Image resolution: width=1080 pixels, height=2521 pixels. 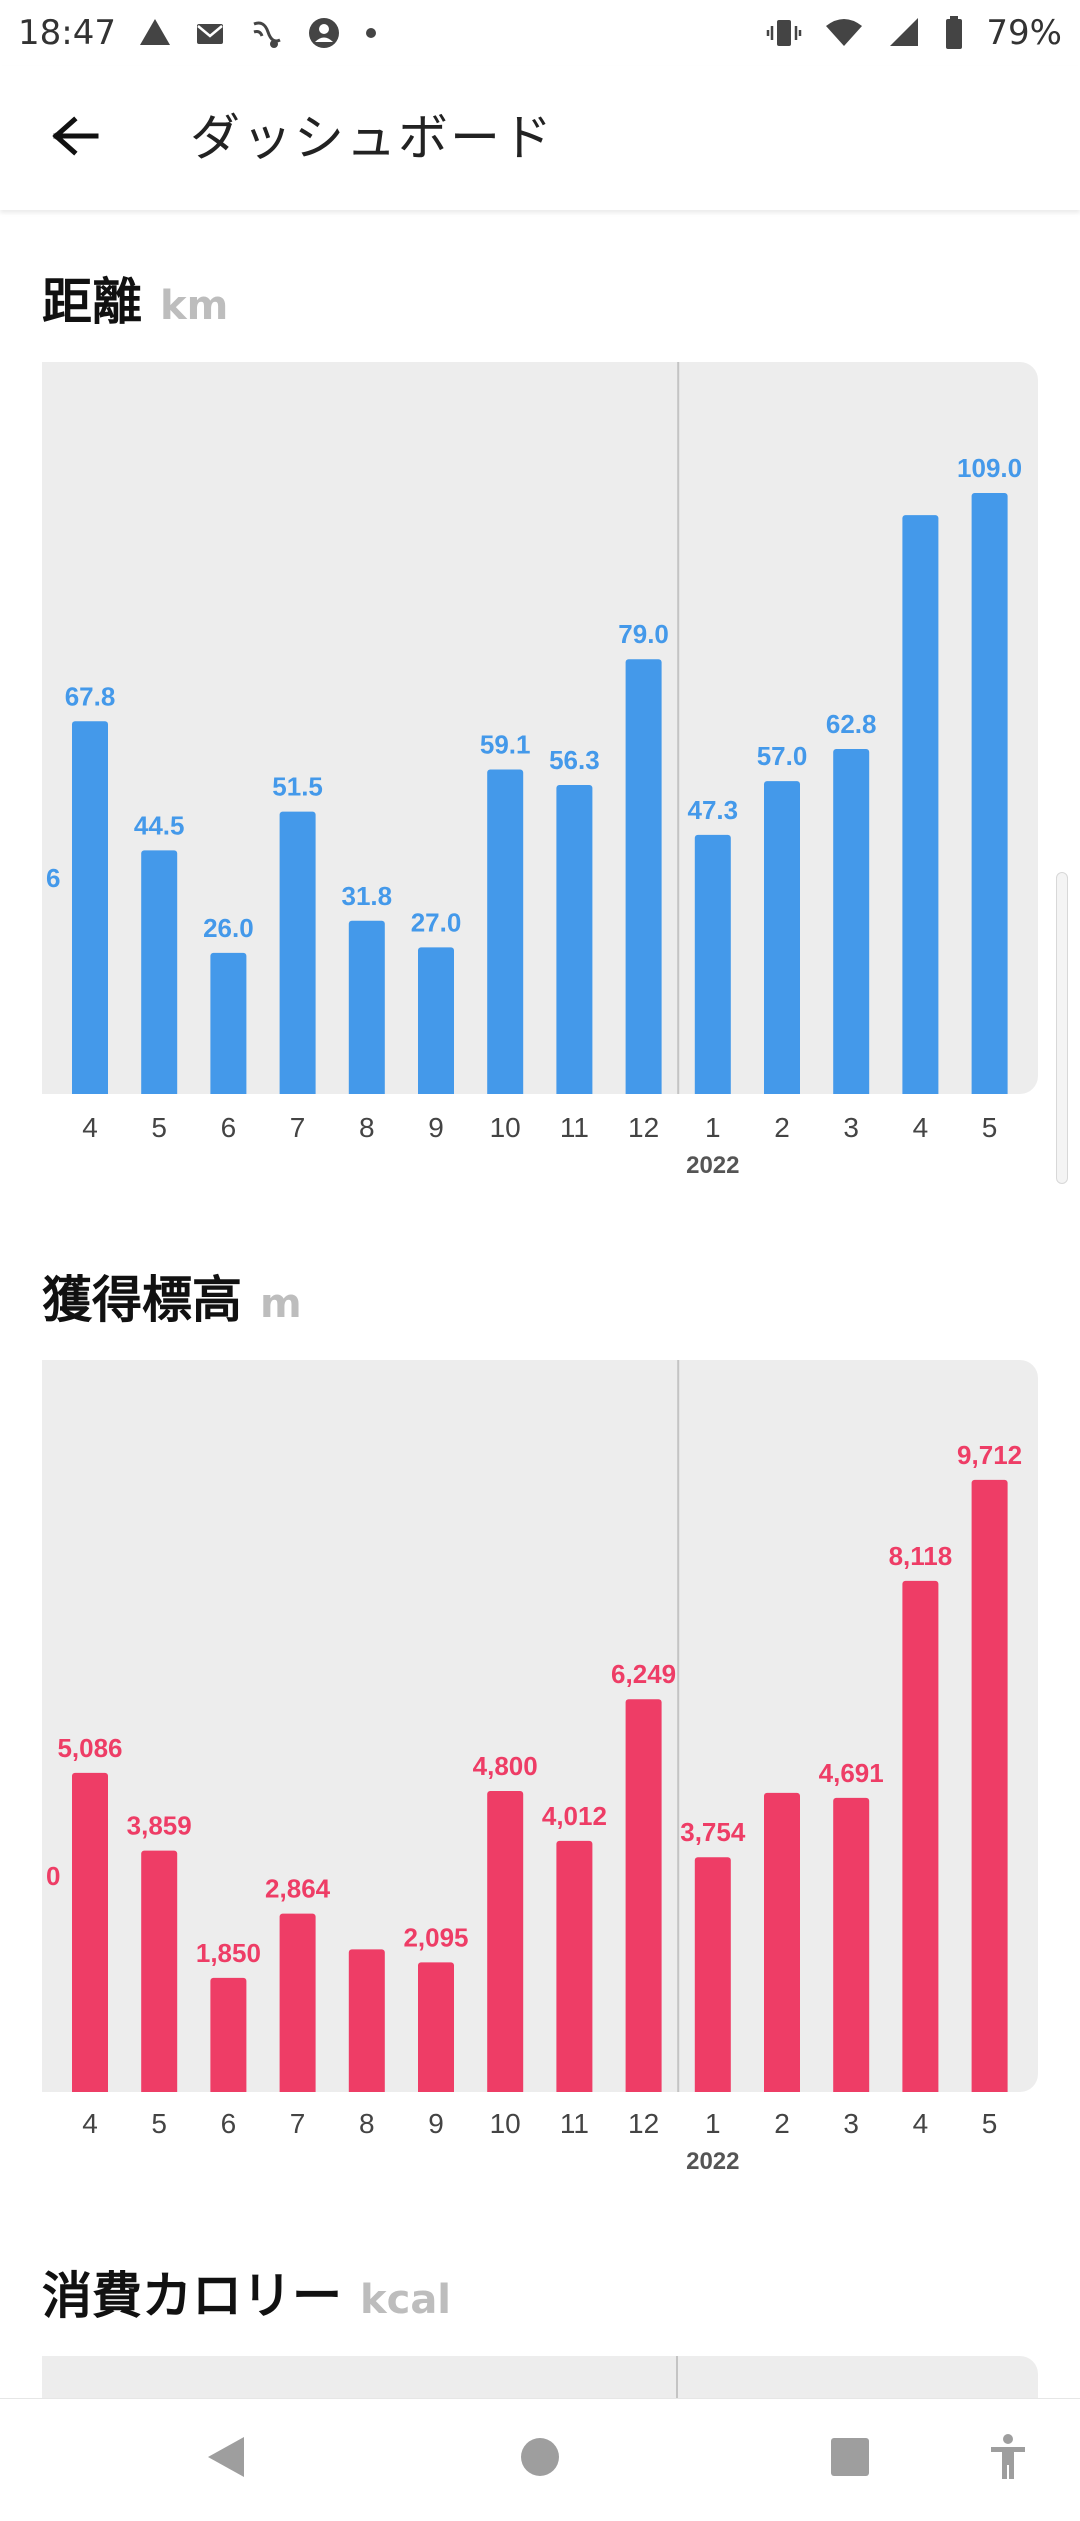 I want to click on distance-unit: km, so click(x=194, y=306).